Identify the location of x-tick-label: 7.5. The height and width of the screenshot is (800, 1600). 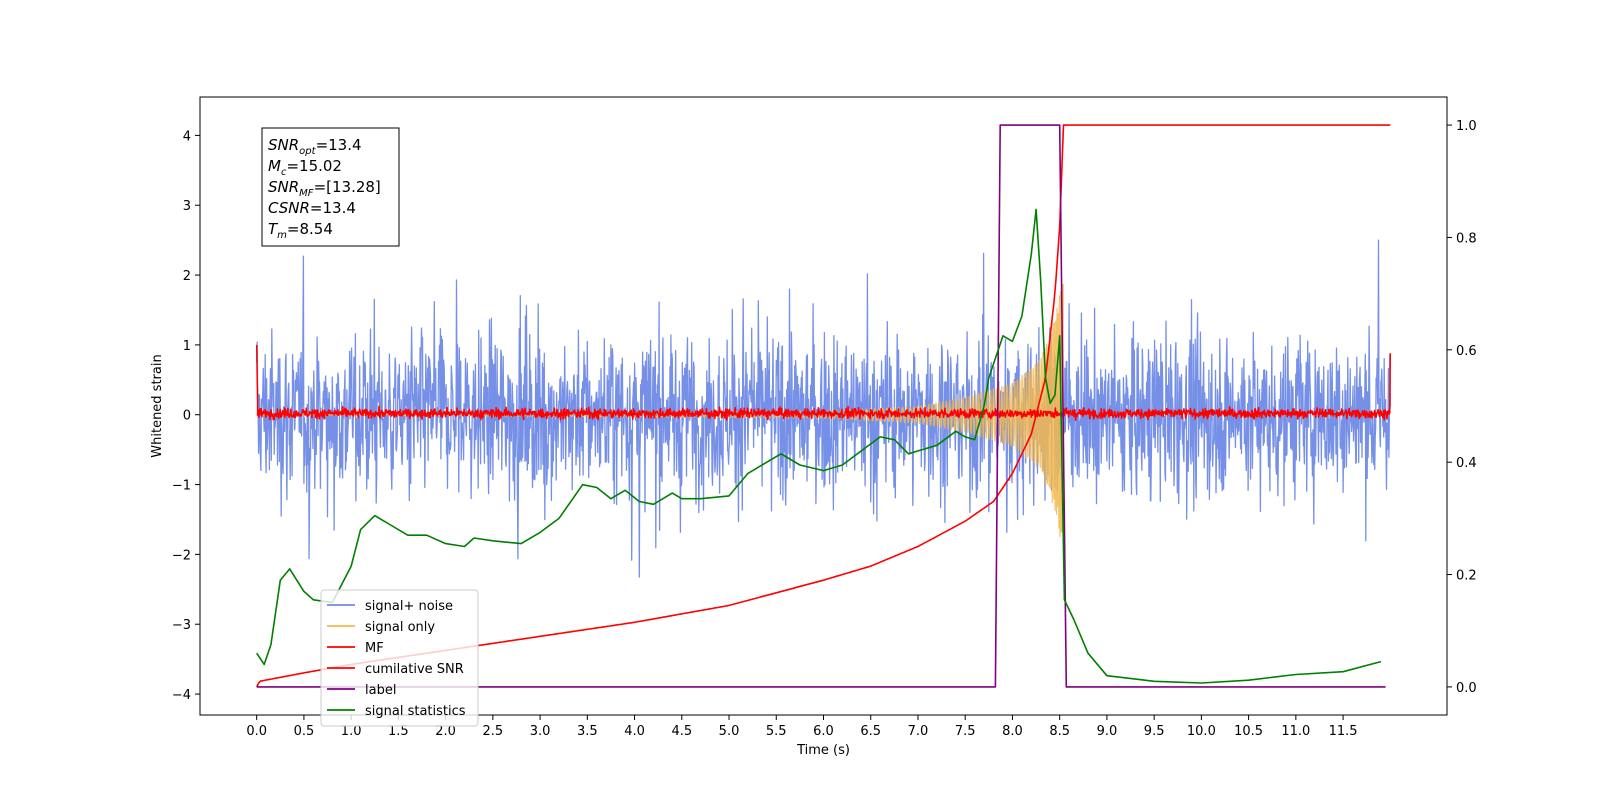
(965, 731).